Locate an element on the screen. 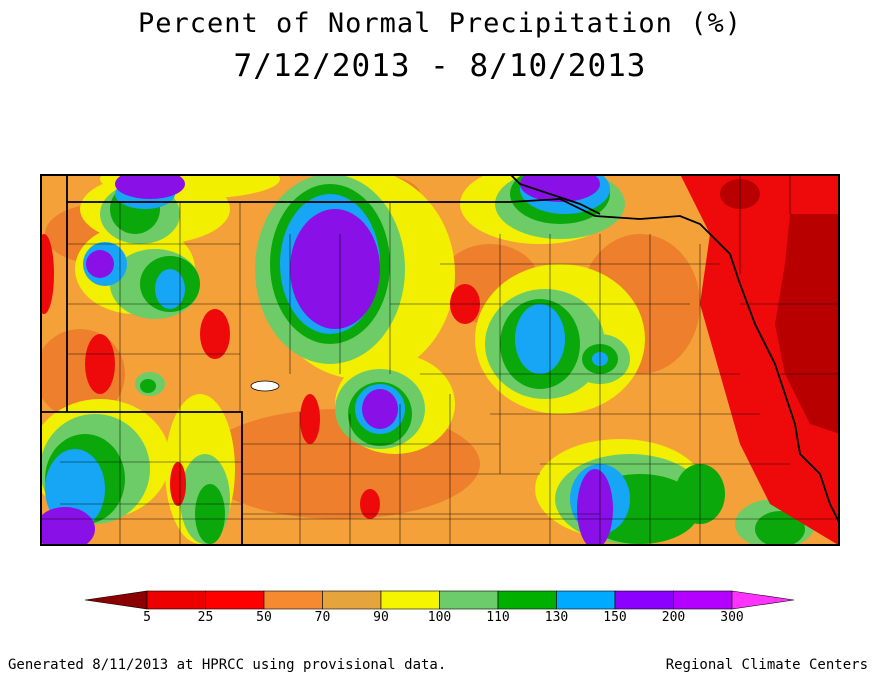 This screenshot has height=679, width=880. color-legend is located at coordinates (440, 600).